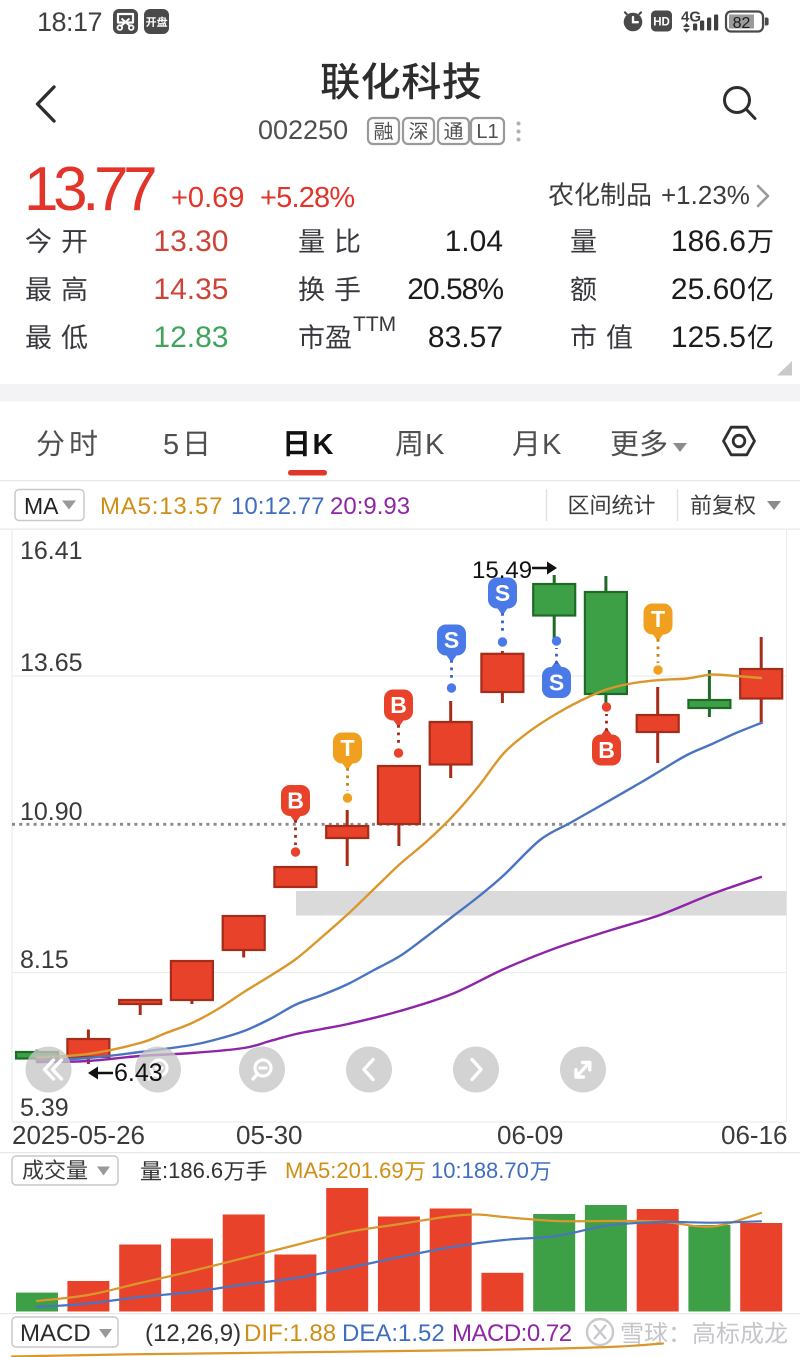  What do you see at coordinates (51, 812) in the screenshot?
I see `svg-text: 10.90` at bounding box center [51, 812].